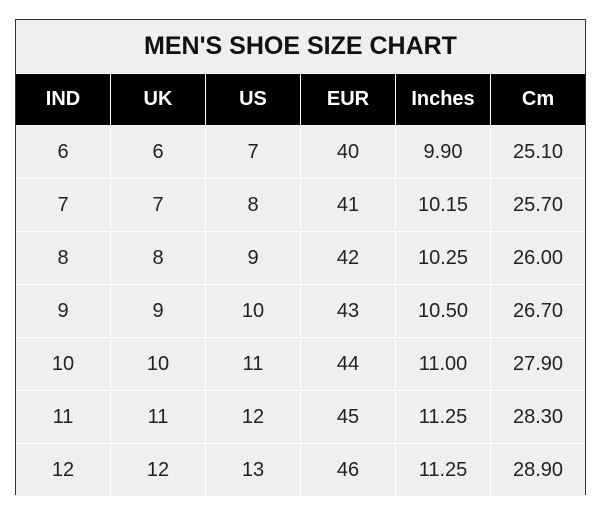  What do you see at coordinates (443, 311) in the screenshot?
I see `table-cell: 10.50` at bounding box center [443, 311].